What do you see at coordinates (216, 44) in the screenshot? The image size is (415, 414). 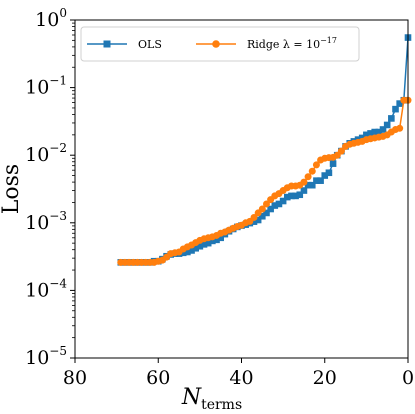 I see `legend-marker-ridge` at bounding box center [216, 44].